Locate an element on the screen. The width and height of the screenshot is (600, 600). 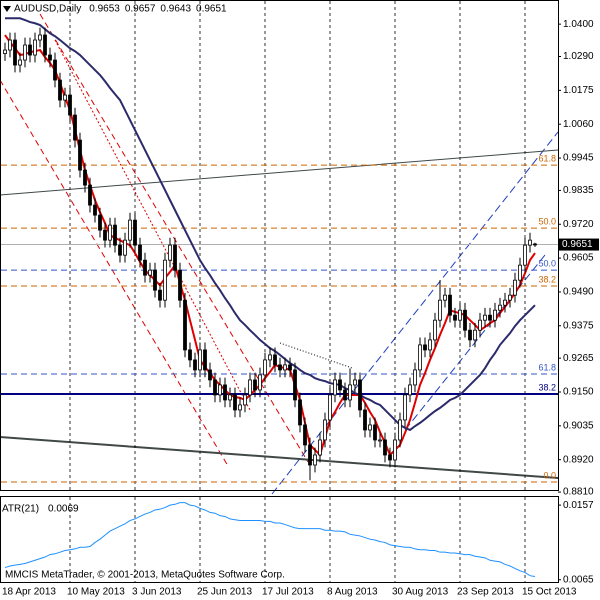
x-tick-label: 17 Jul 2013 is located at coordinates (288, 592).